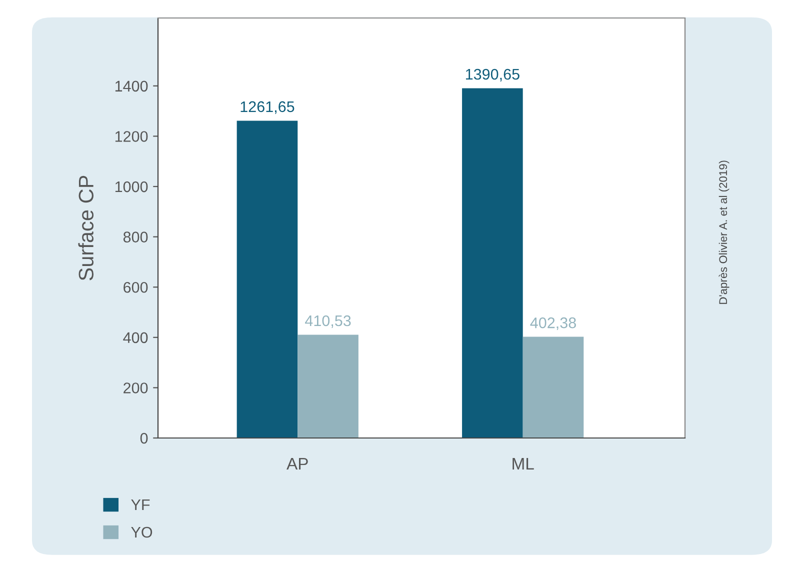 The width and height of the screenshot is (800, 581). I want to click on y-axis-title: Surface CP, so click(86, 228).